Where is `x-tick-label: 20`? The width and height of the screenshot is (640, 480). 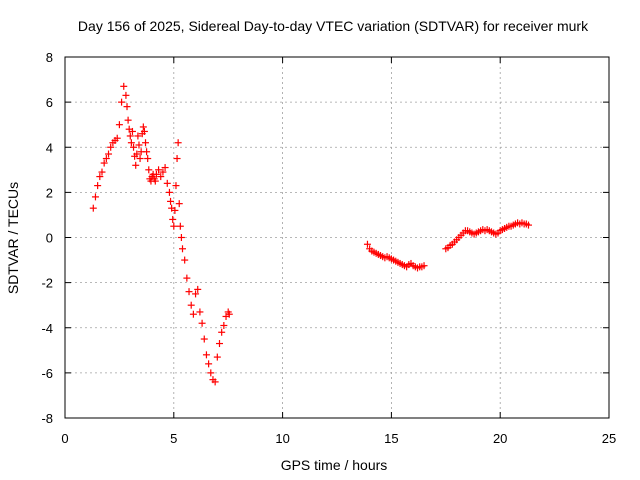 x-tick-label: 20 is located at coordinates (500, 438).